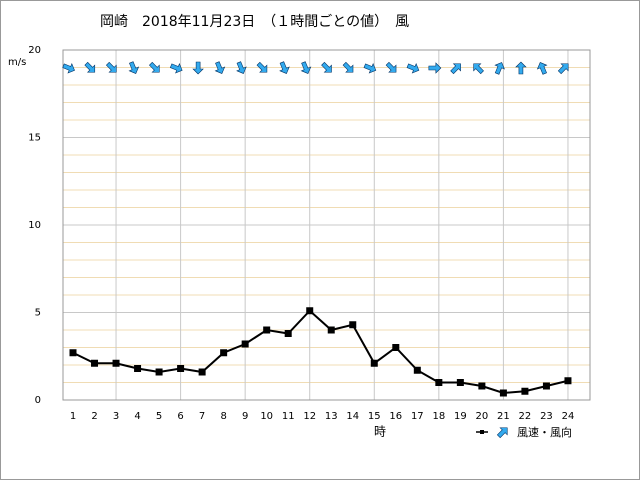 This screenshot has height=480, width=640. Describe the element at coordinates (525, 416) in the screenshot. I see `x-tick-label: 22` at that location.